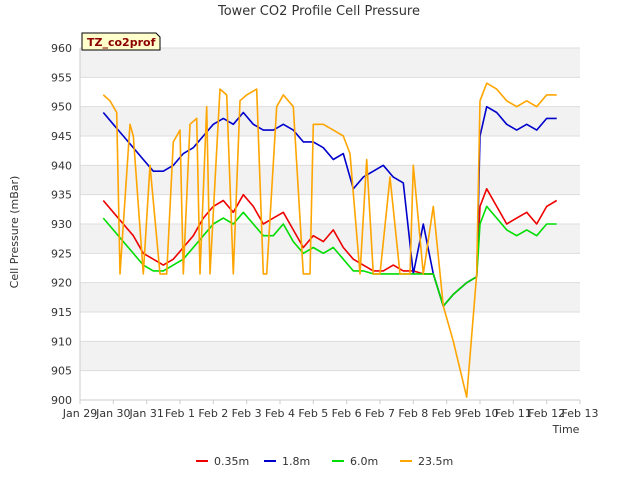 The height and width of the screenshot is (480, 640). I want to click on y-axis-ticks: 900 905 910 915 920 925 930 935 940 945 950 955 960, so click(61, 224).